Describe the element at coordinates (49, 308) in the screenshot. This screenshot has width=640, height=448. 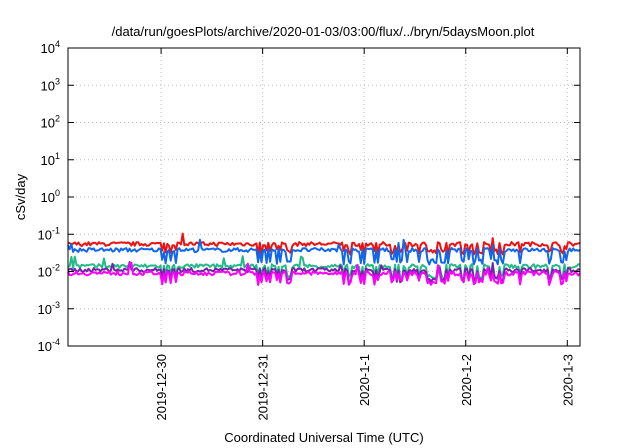
I see `y-tick-label: 10⁻³` at that location.